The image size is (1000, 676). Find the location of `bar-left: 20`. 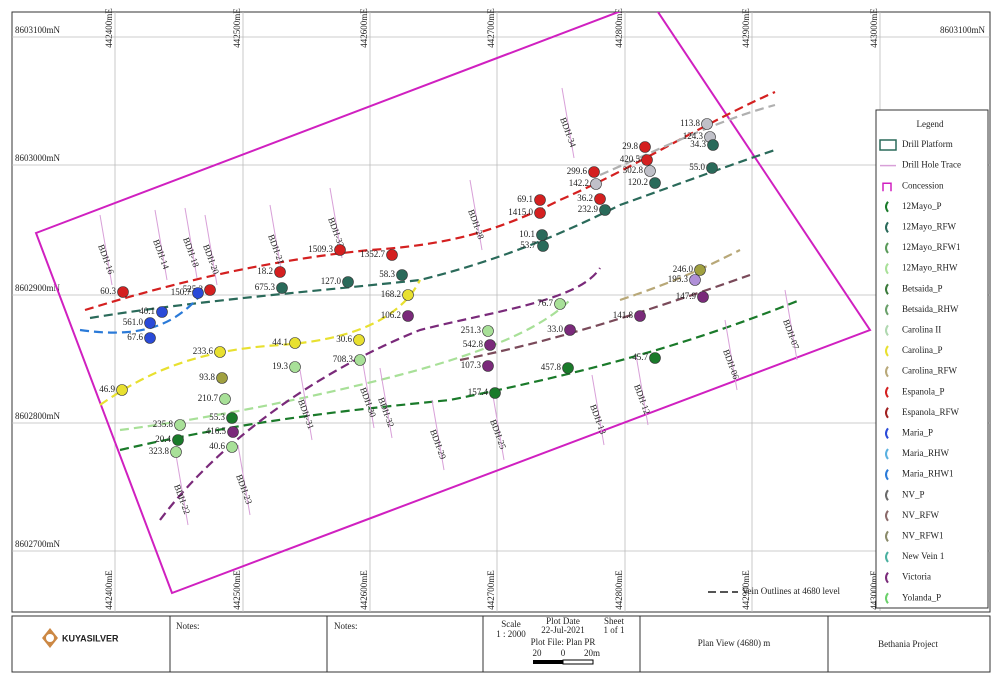

bar-left: 20 is located at coordinates (538, 653).